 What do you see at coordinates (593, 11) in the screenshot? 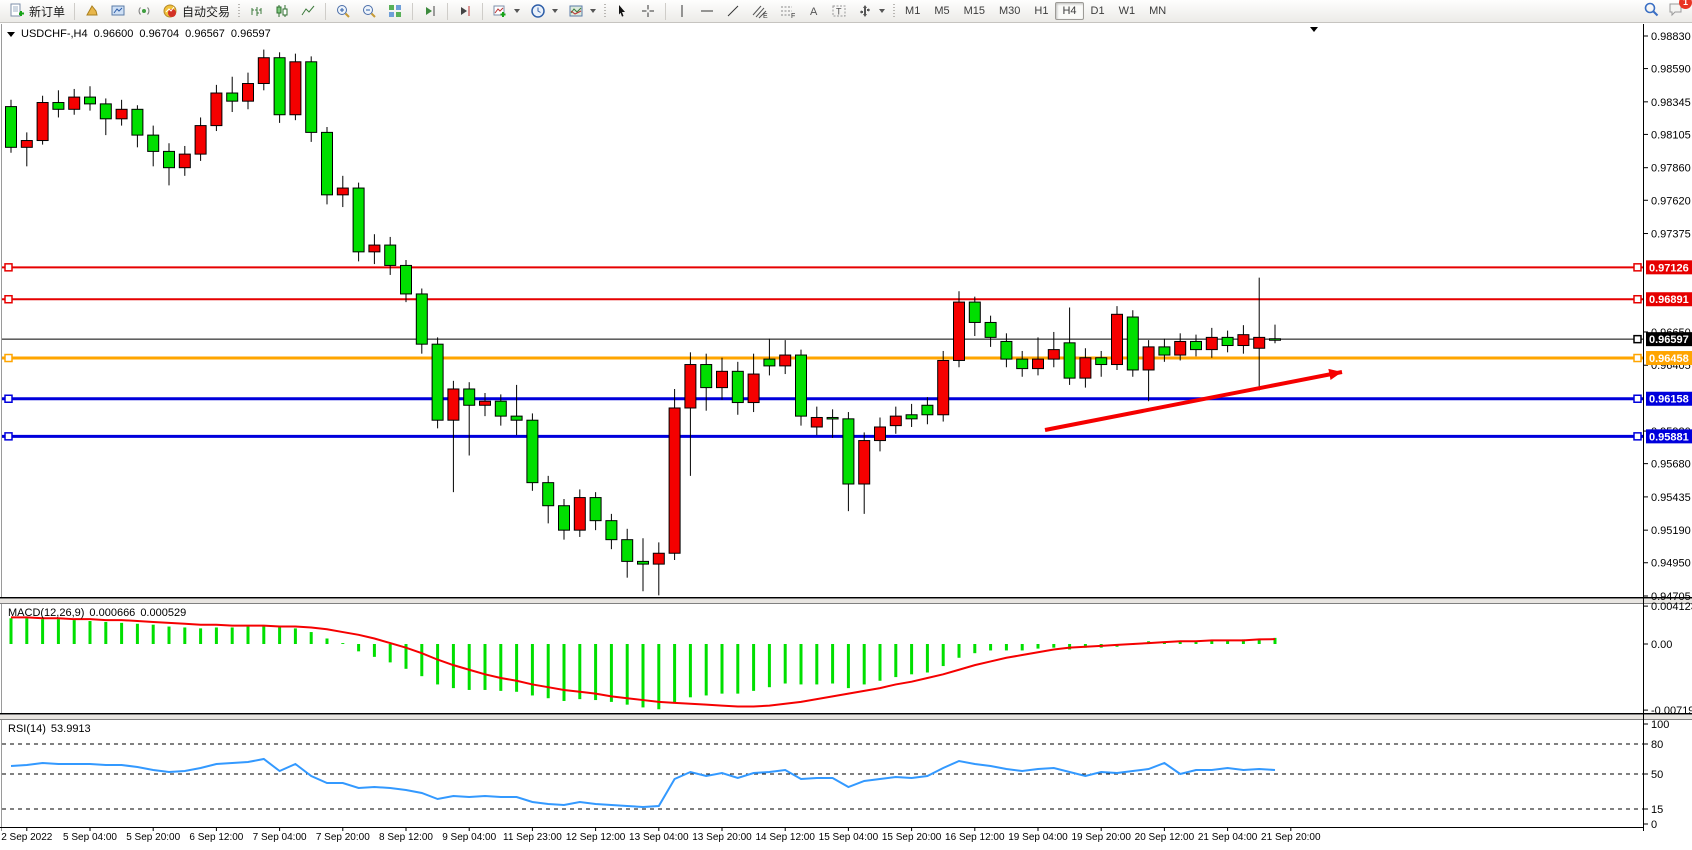
I see `templates-dropdown-caret` at bounding box center [593, 11].